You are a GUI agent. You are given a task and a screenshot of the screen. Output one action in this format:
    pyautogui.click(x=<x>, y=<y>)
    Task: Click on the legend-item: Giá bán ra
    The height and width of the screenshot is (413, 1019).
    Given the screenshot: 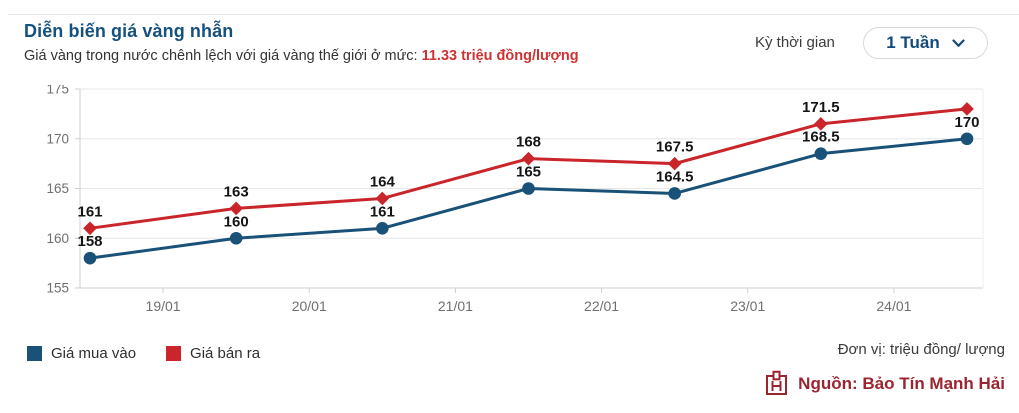 What is the action you would take?
    pyautogui.click(x=213, y=353)
    